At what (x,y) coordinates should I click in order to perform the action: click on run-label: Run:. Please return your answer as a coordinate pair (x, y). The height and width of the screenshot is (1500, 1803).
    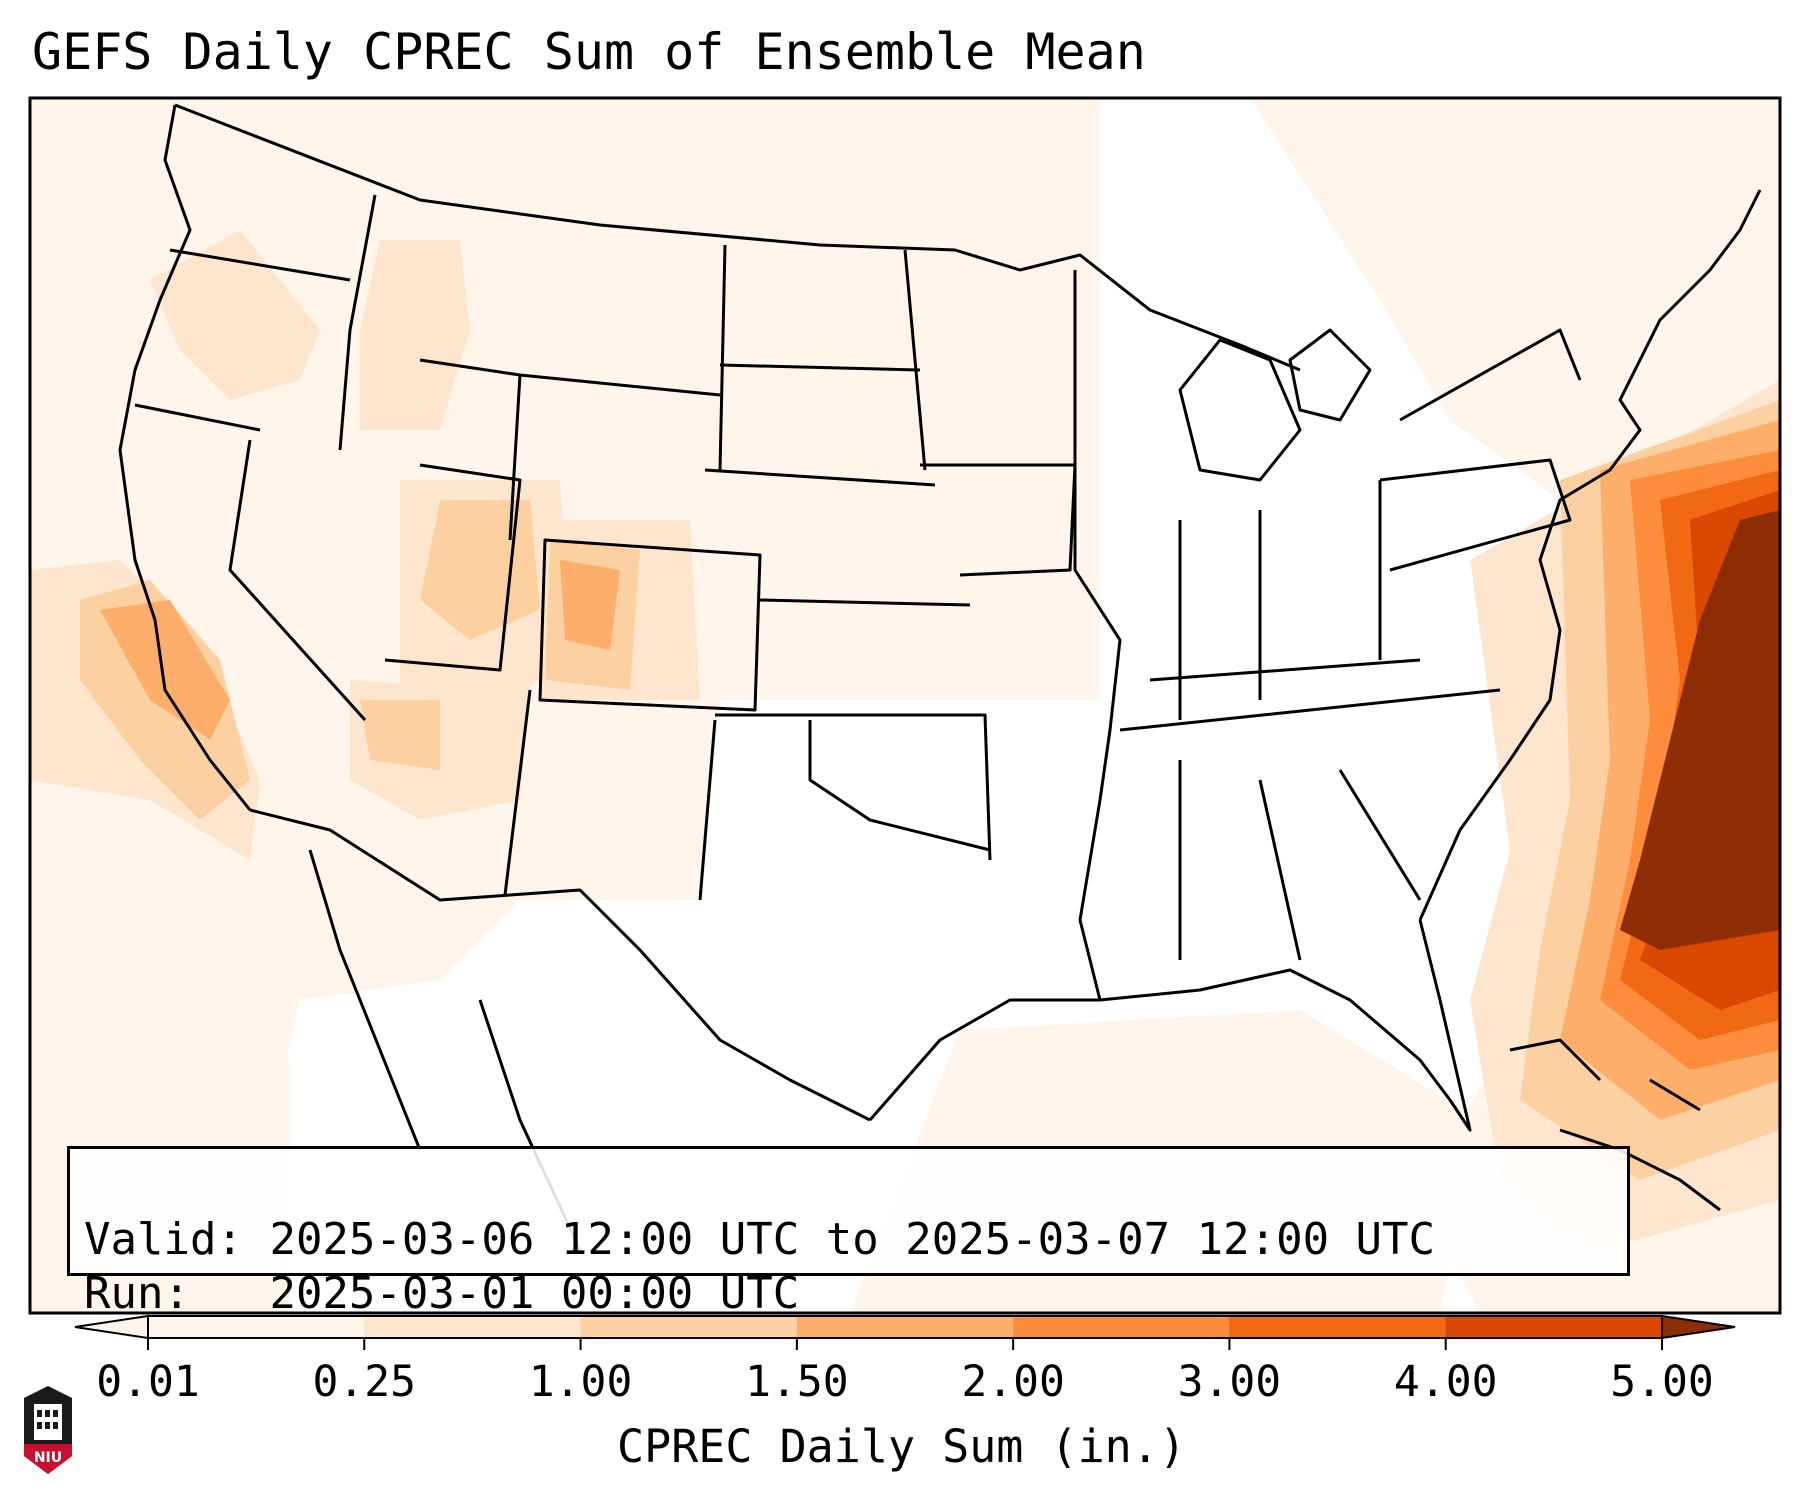
    Looking at the image, I should click on (137, 1293).